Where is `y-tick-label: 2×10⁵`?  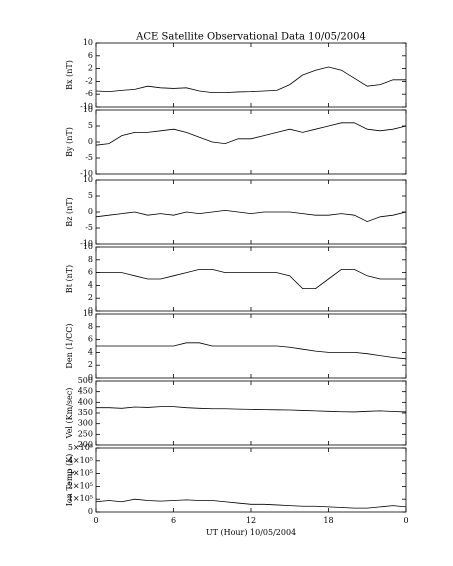 y-tick-label: 2×10⁵ is located at coordinates (80, 485).